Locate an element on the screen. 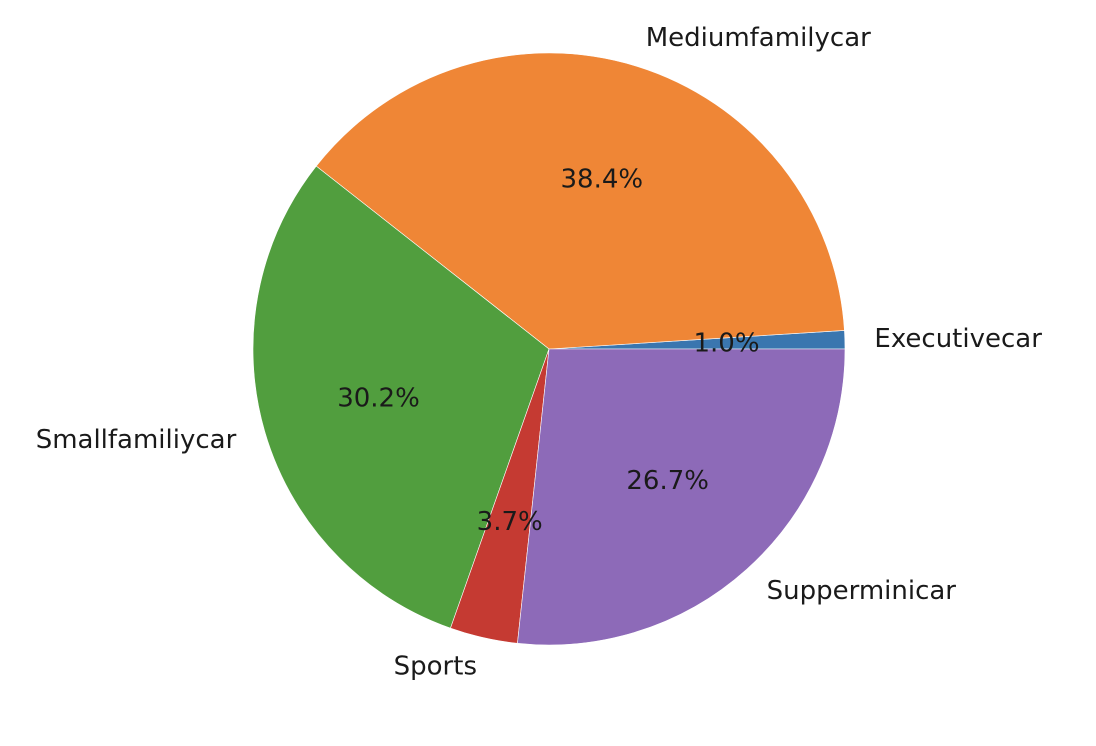  pct-label-sports: 3.7% is located at coordinates (510, 522).